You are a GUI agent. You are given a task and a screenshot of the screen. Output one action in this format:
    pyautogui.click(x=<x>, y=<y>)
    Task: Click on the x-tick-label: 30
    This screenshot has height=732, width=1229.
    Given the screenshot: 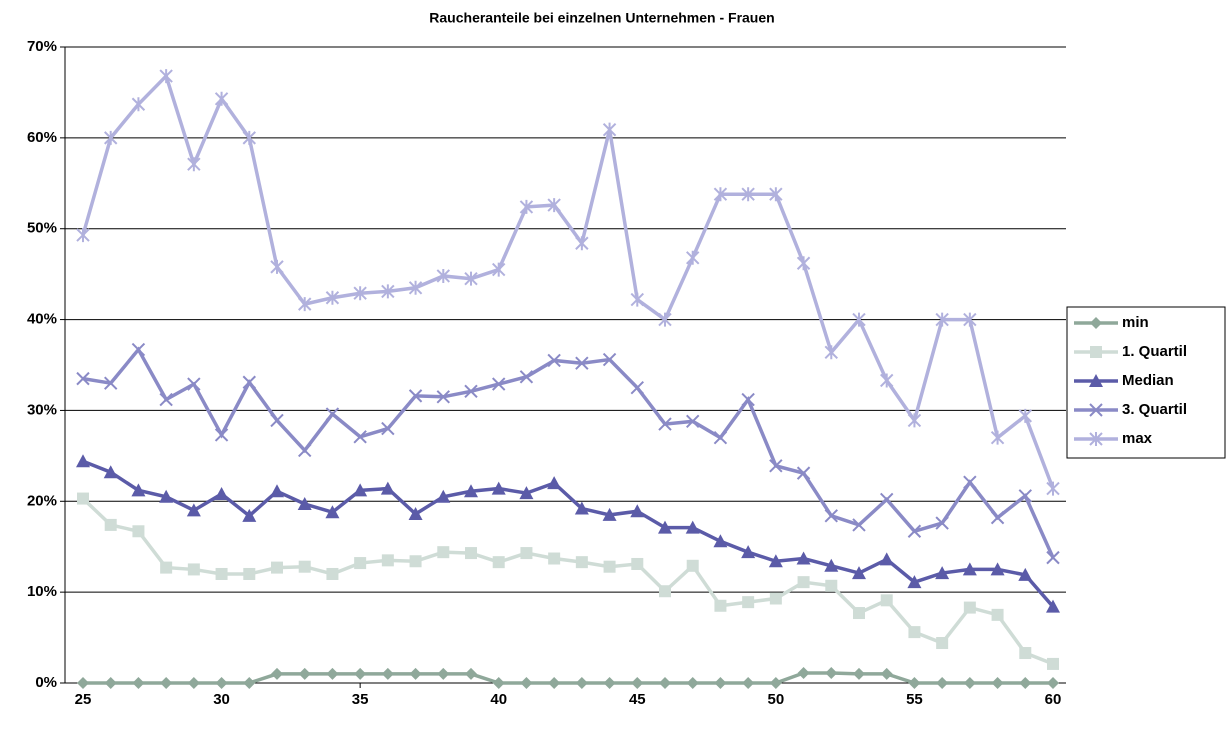 What is the action you would take?
    pyautogui.click(x=221, y=699)
    